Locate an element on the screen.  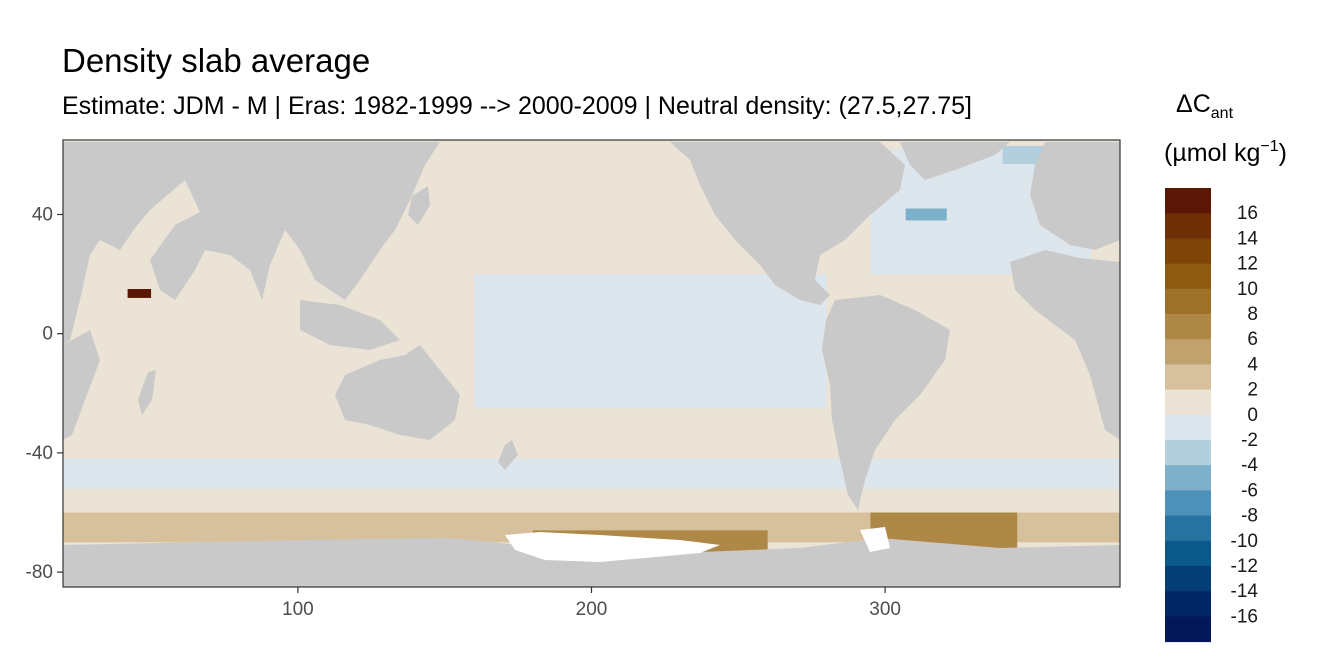
eurasia-land is located at coordinates (295, 221).